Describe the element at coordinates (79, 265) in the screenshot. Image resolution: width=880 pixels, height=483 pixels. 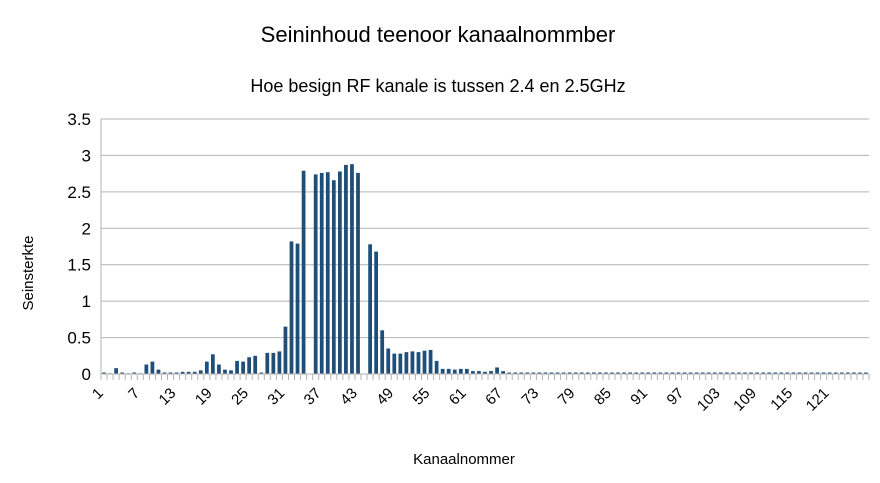
I see `y-tick-label: 1.5` at that location.